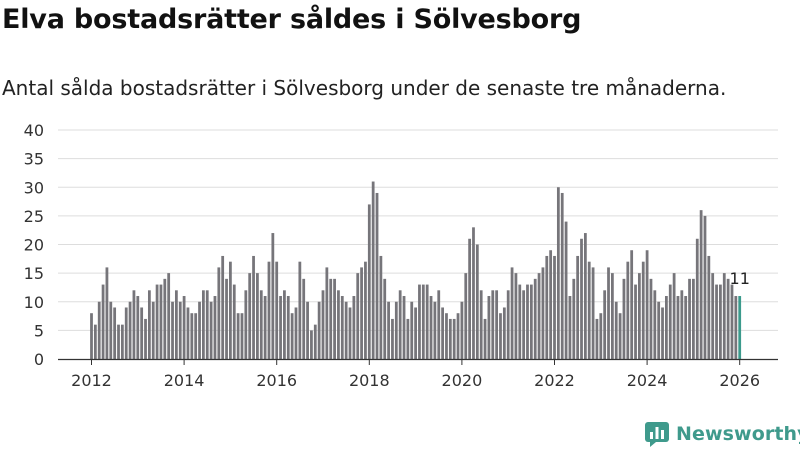 The width and height of the screenshot is (800, 450). I want to click on last-value-label: 11, so click(740, 278).